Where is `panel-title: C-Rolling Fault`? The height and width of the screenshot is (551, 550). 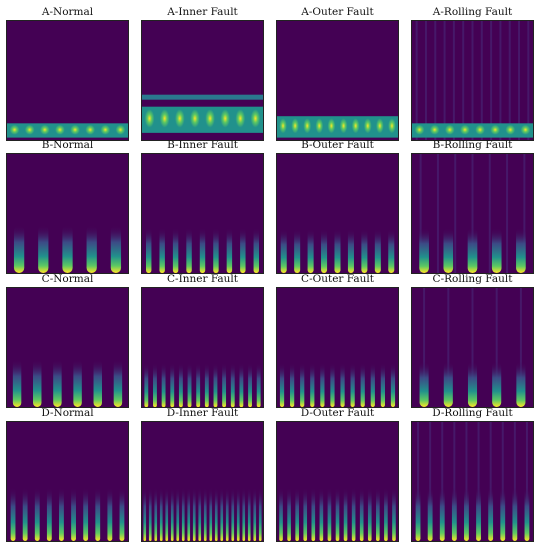 panel-title: C-Rolling Fault is located at coordinates (472, 279).